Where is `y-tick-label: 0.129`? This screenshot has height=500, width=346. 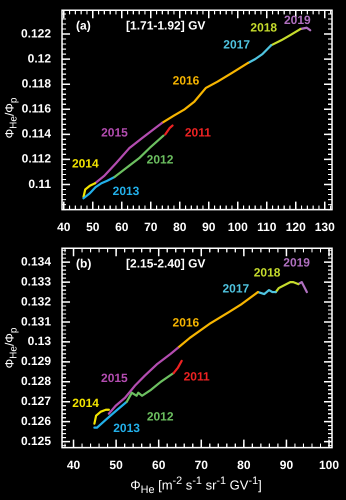 y-tick-label: 0.129 is located at coordinates (36, 361).